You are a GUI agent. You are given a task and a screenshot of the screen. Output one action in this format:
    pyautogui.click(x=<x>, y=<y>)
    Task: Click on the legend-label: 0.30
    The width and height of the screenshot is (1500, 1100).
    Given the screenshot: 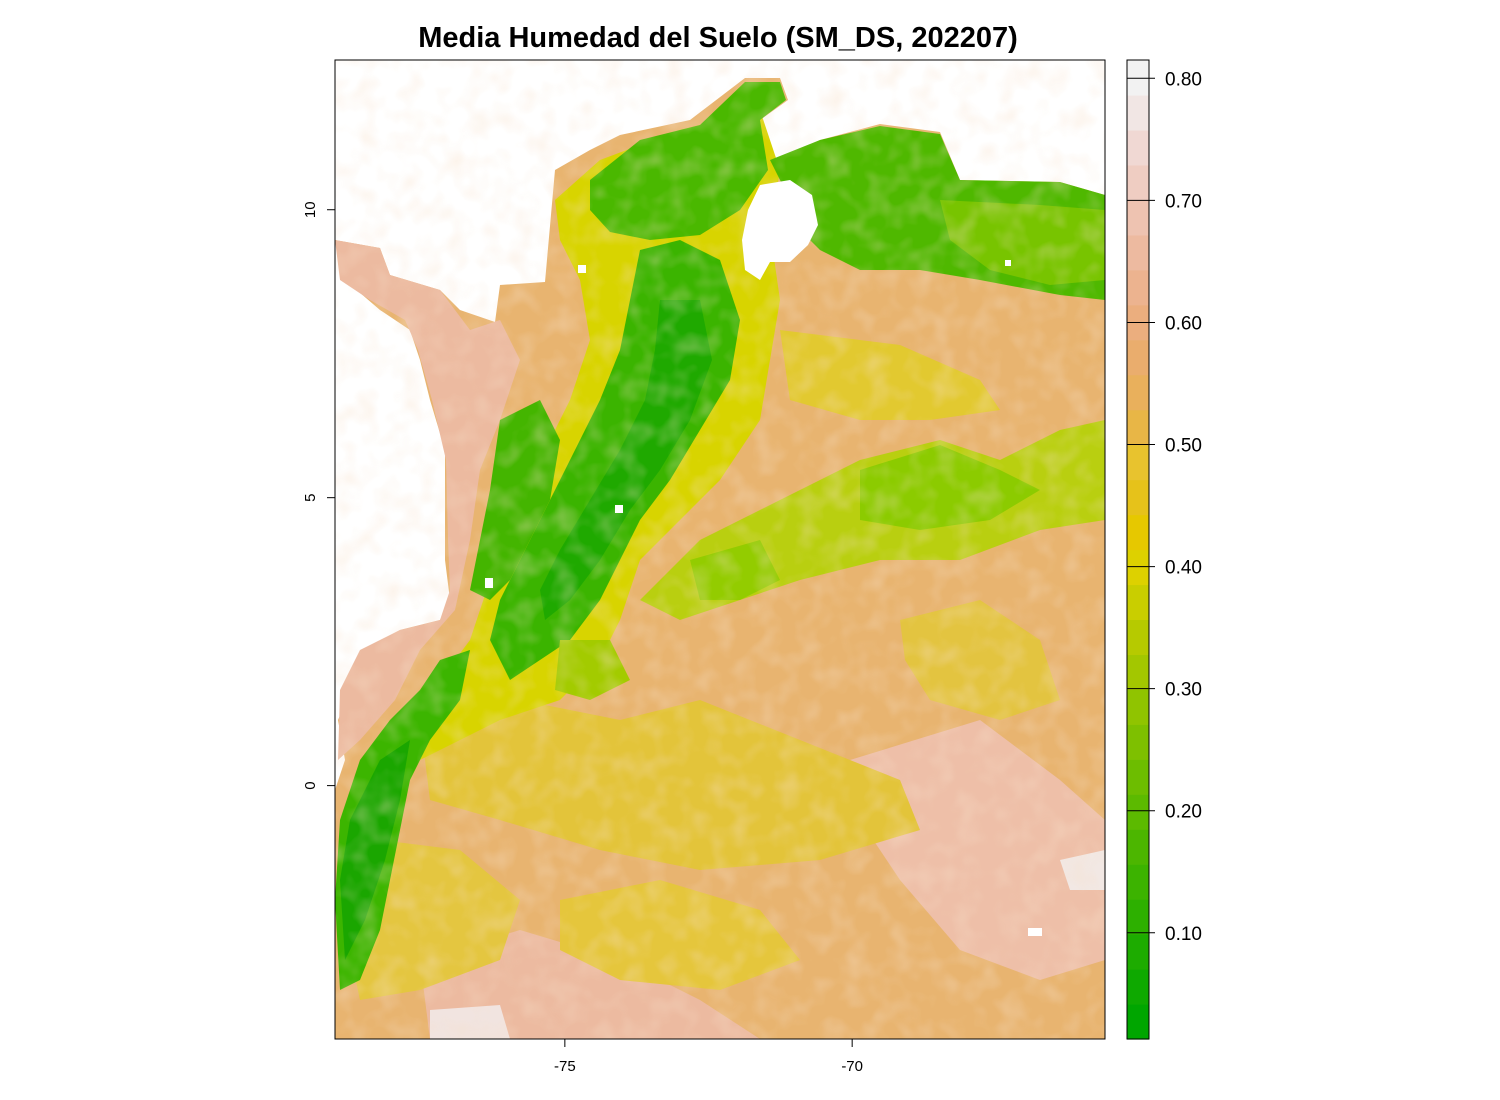 What is the action you would take?
    pyautogui.click(x=1183, y=690)
    